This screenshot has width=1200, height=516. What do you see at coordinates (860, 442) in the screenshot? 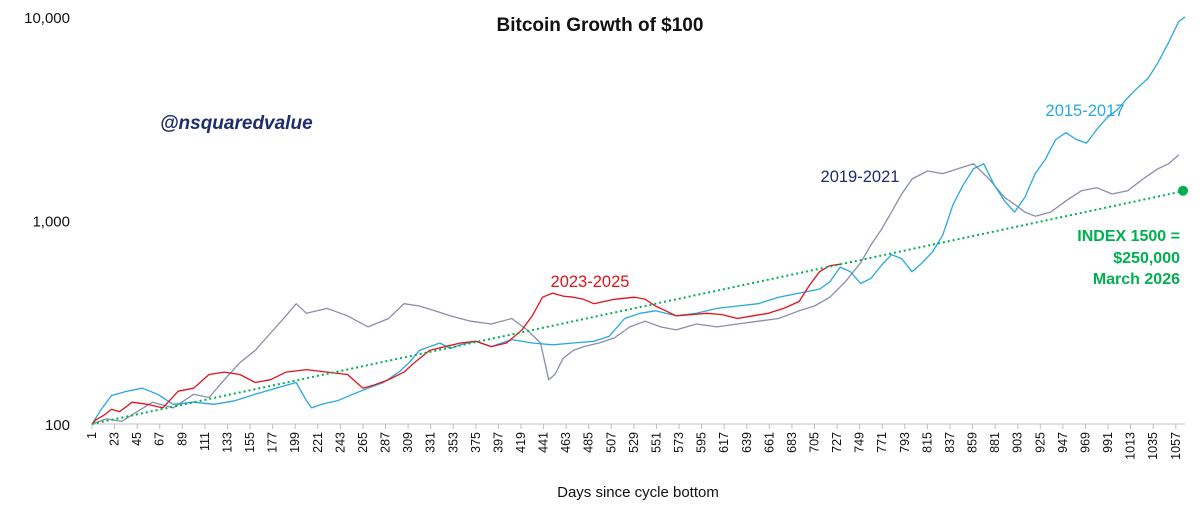
I see `x-tick-label: 749` at bounding box center [860, 442].